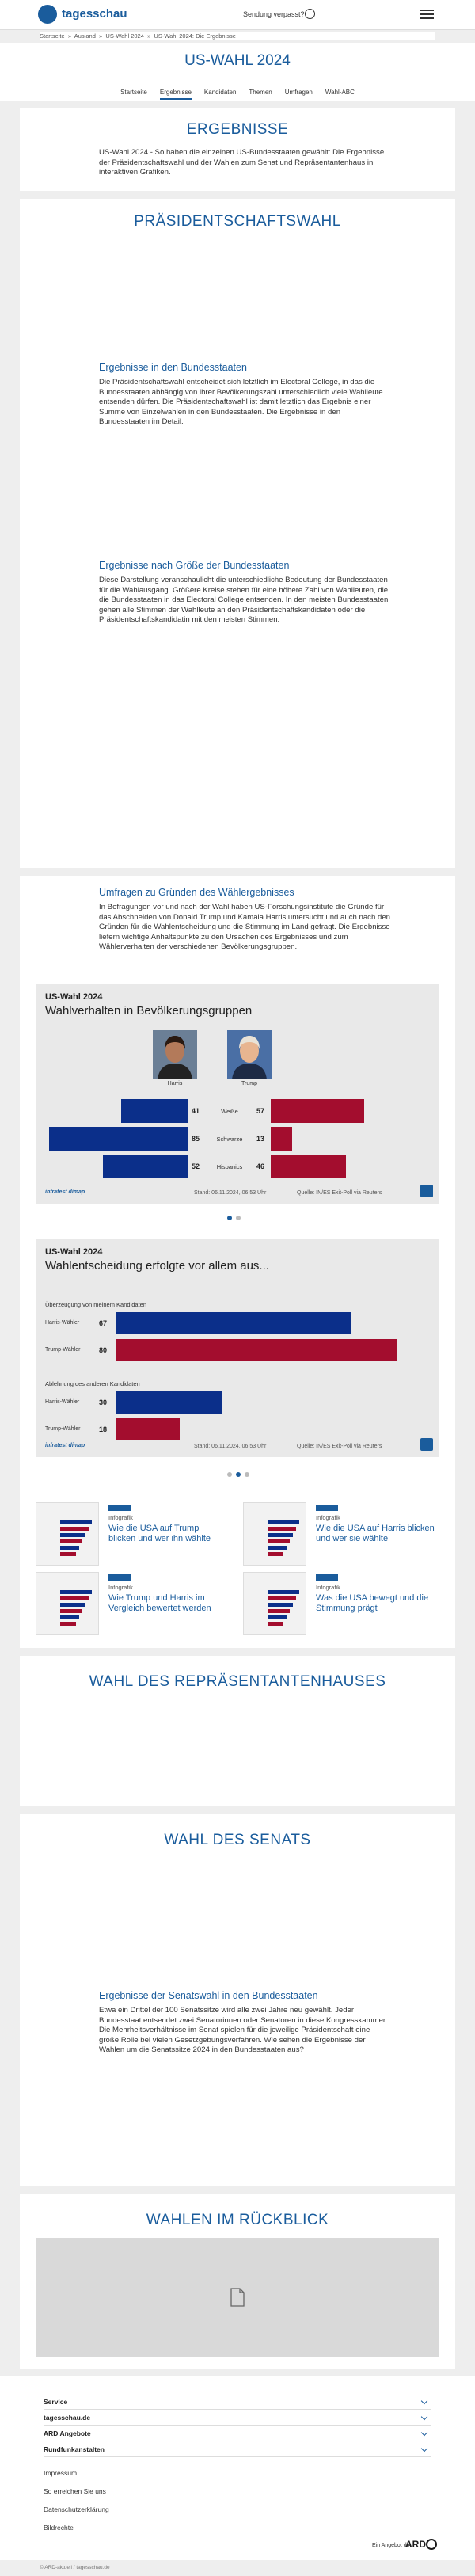 Image resolution: width=475 pixels, height=2576 pixels. I want to click on ard-logo: ARD, so click(415, 2544).